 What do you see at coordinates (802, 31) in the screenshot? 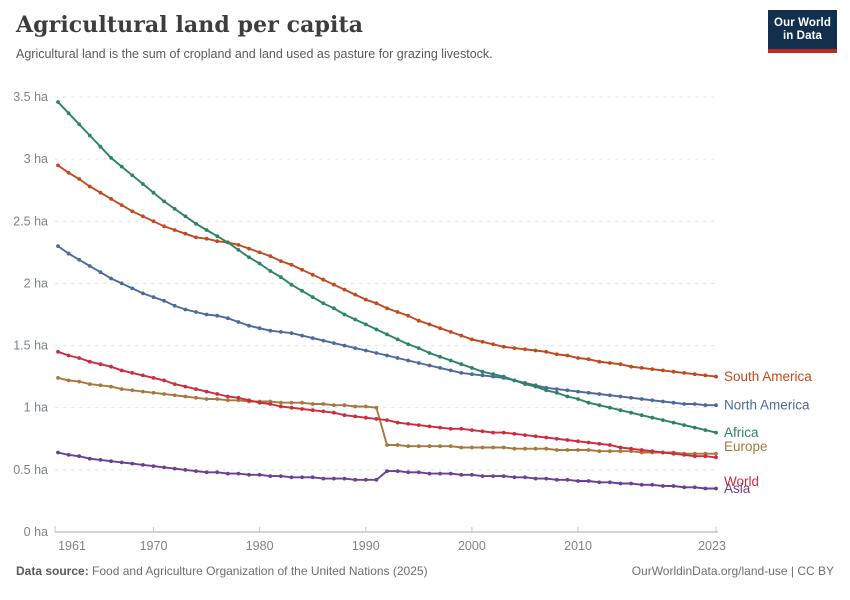
I see `owid-logo: Our World in Data` at bounding box center [802, 31].